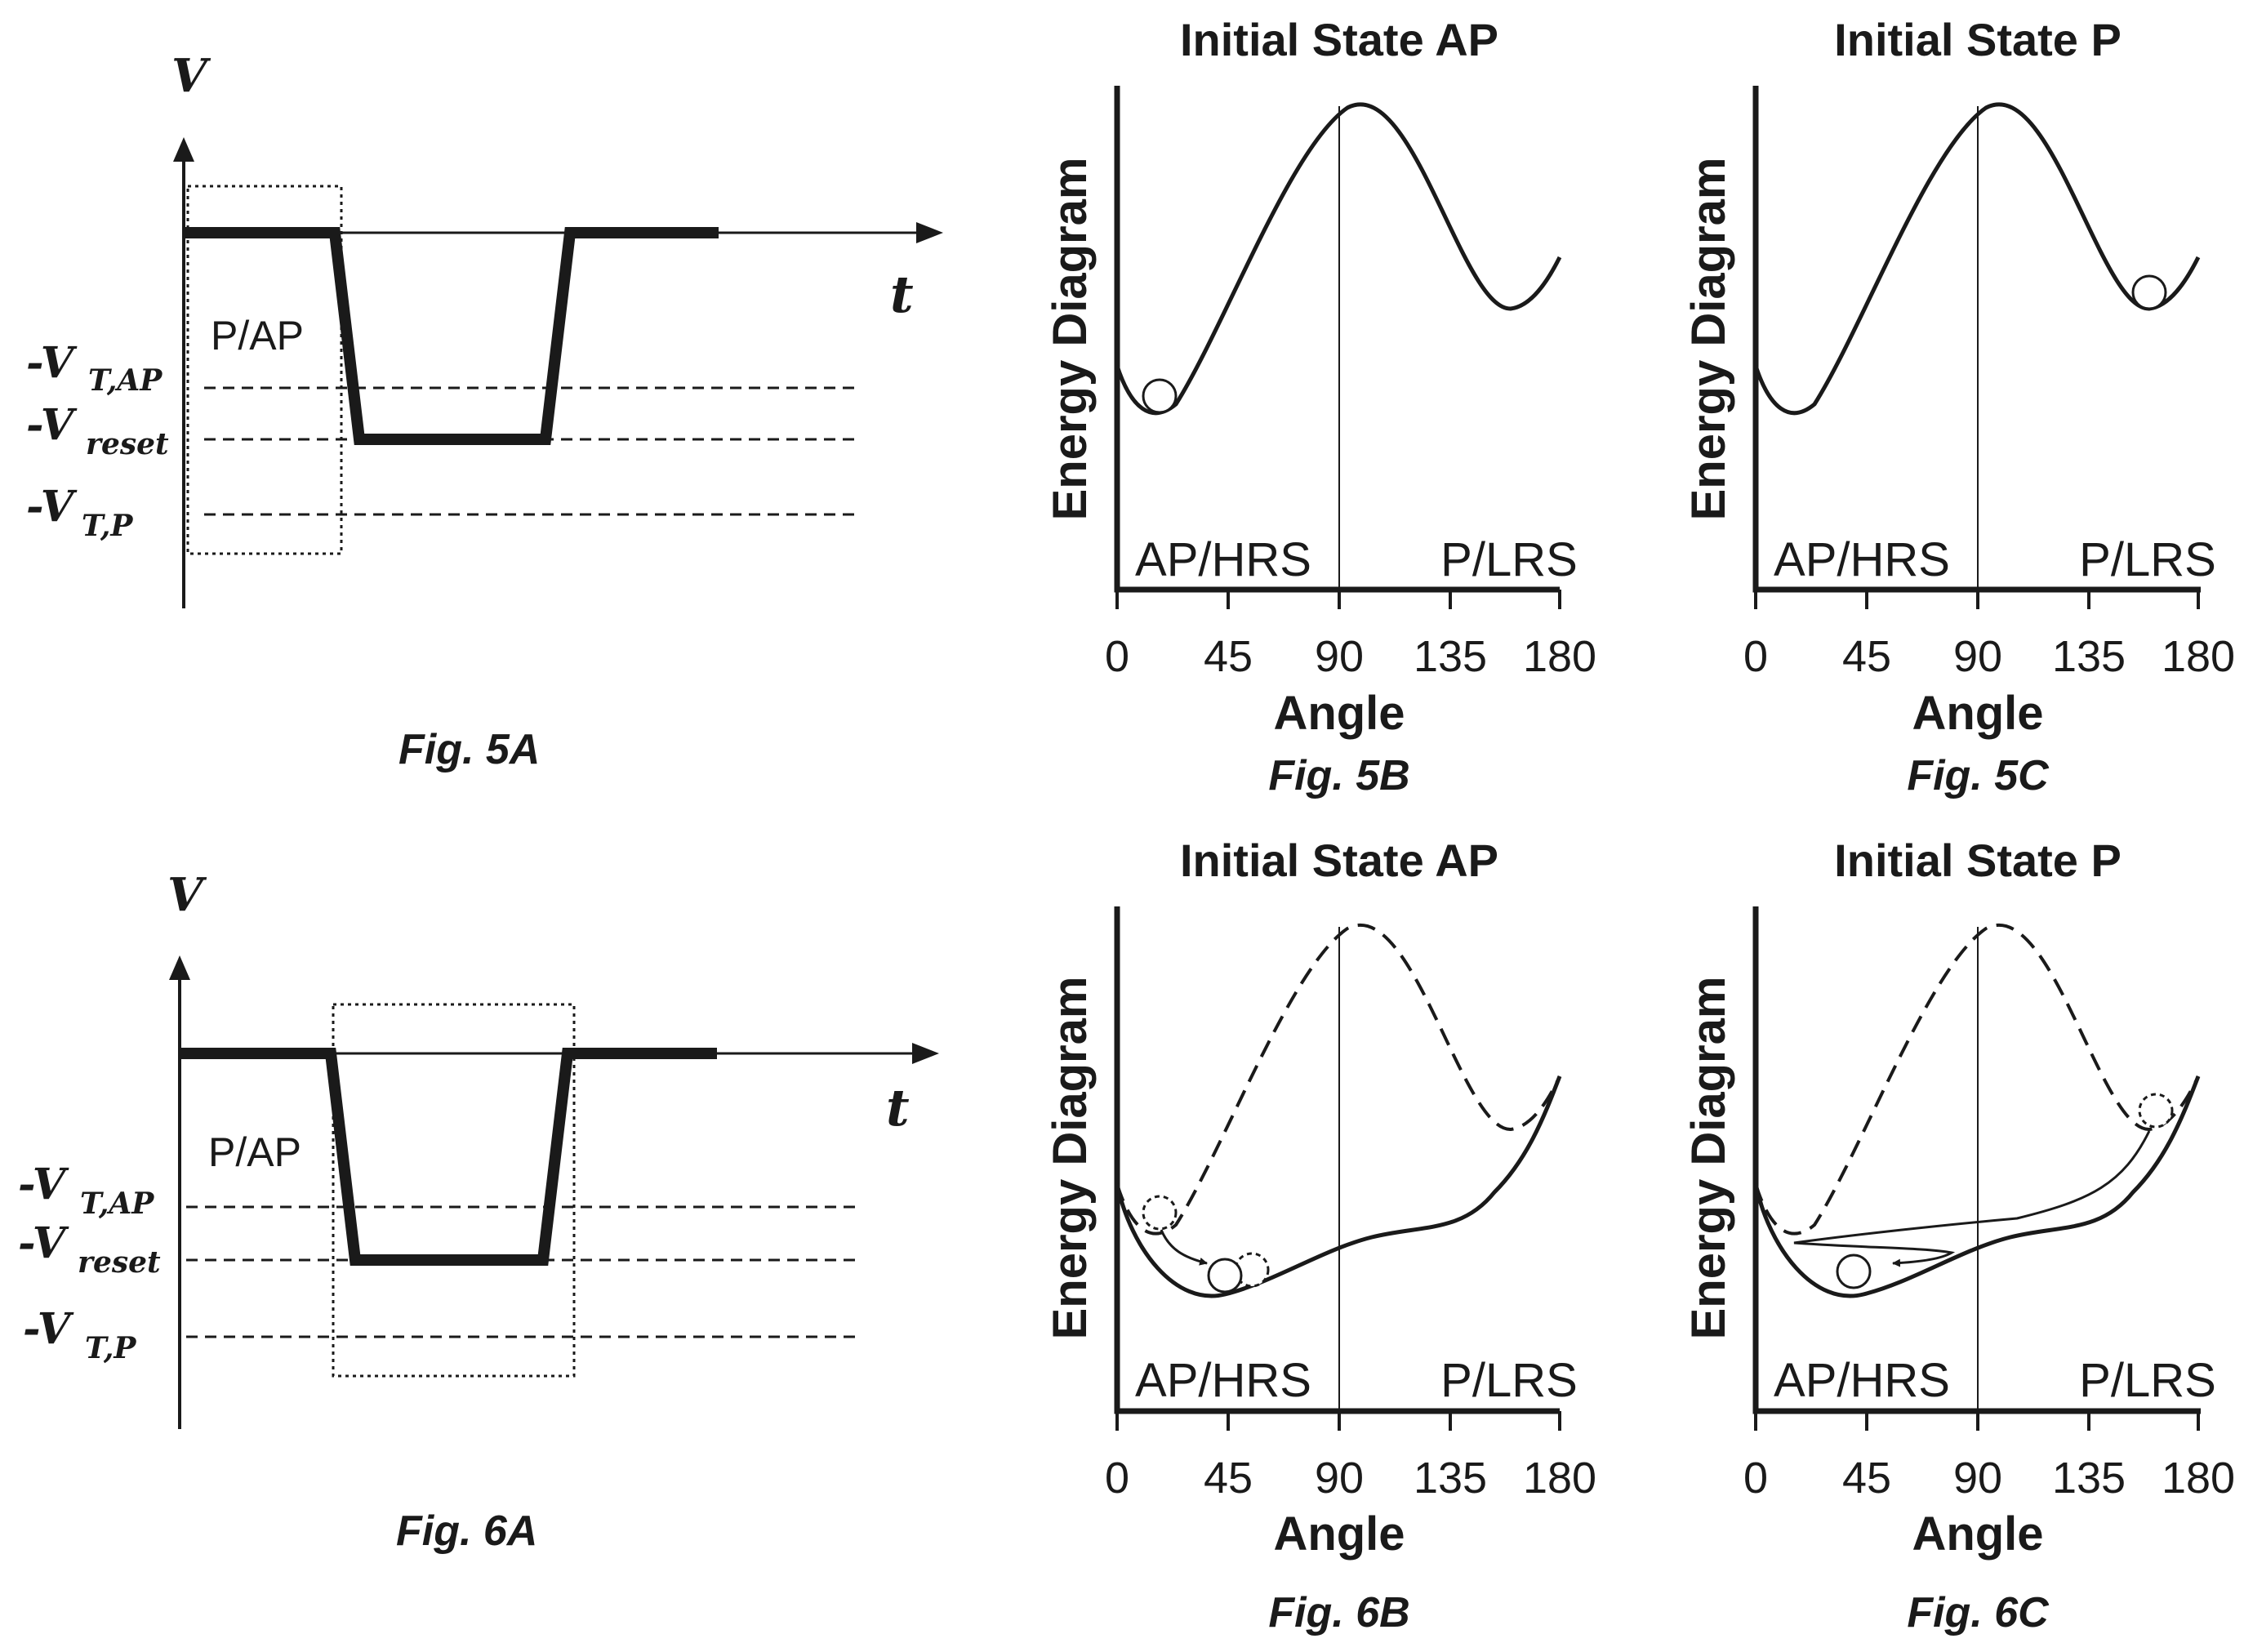 This screenshot has width=2244, height=1652. I want to click on fig6a-dotted-box, so click(454, 1190).